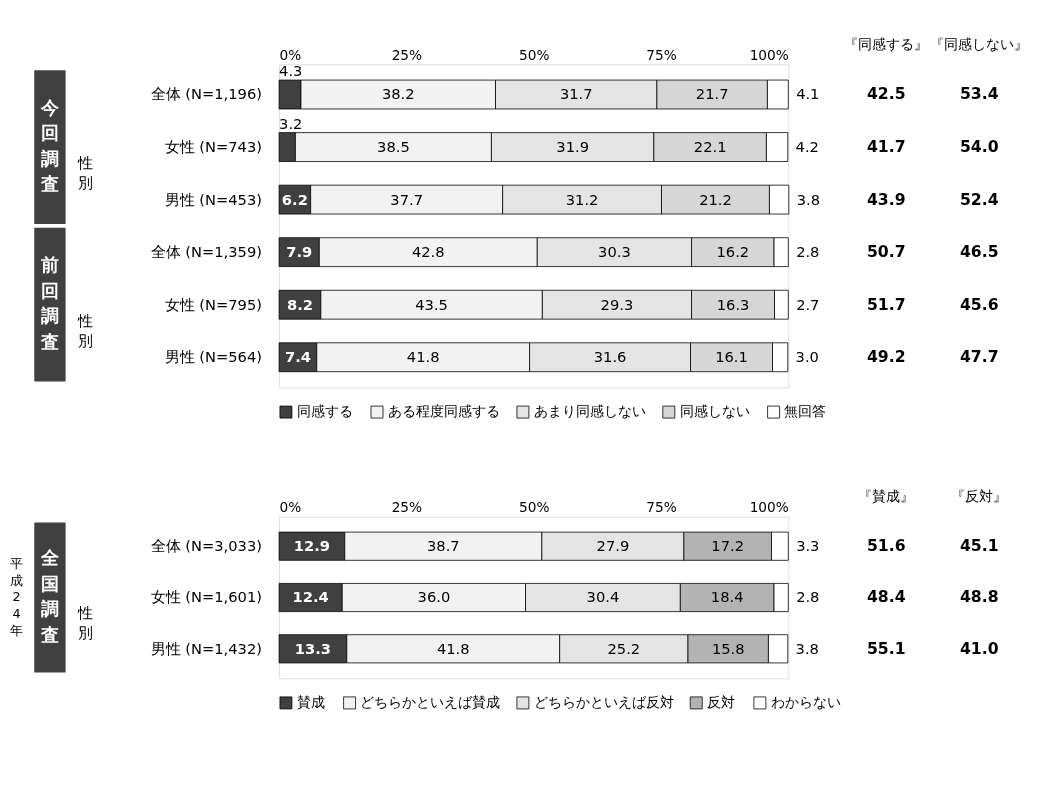 Image resolution: width=1038 pixels, height=793 pixels. What do you see at coordinates (886, 546) in the screenshot?
I see `text: 51.6` at bounding box center [886, 546].